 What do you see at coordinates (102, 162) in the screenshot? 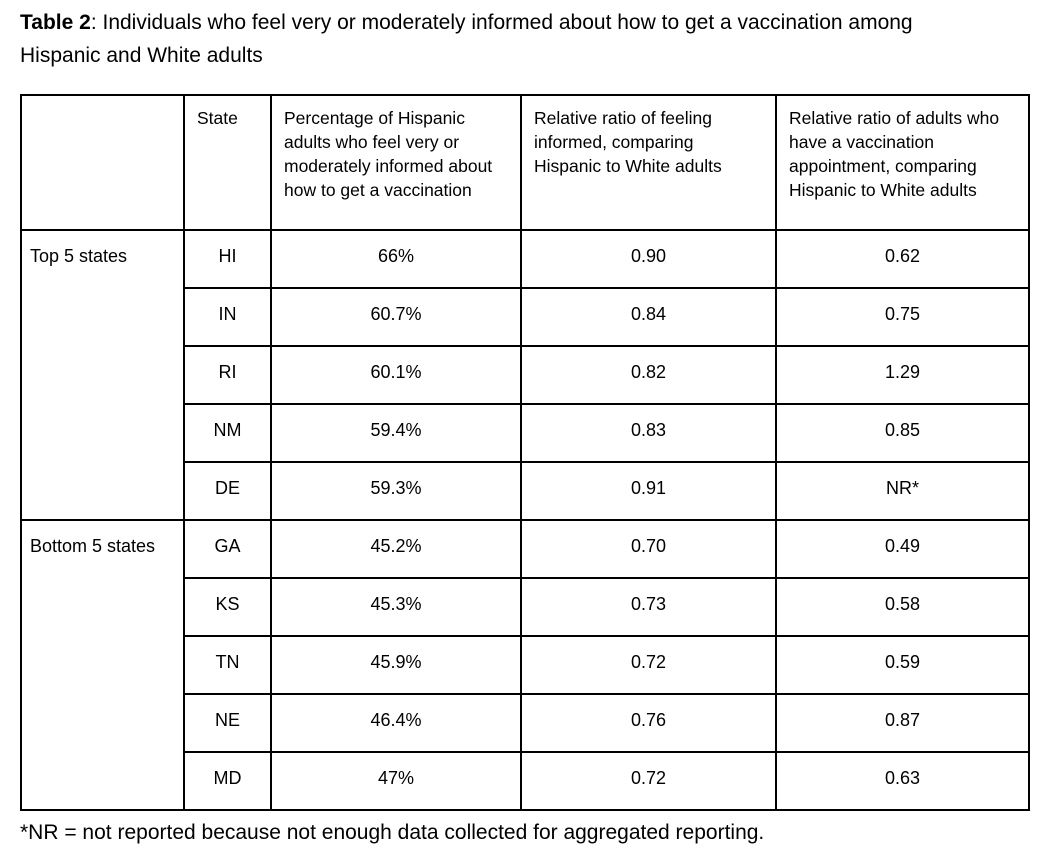
I see `header-corner-cell` at bounding box center [102, 162].